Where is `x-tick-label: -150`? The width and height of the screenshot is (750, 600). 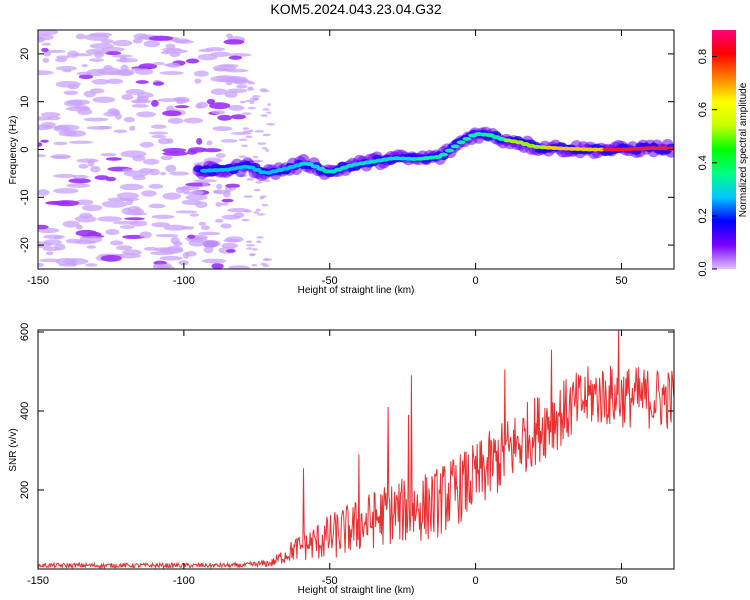
x-tick-label: -150 is located at coordinates (38, 281).